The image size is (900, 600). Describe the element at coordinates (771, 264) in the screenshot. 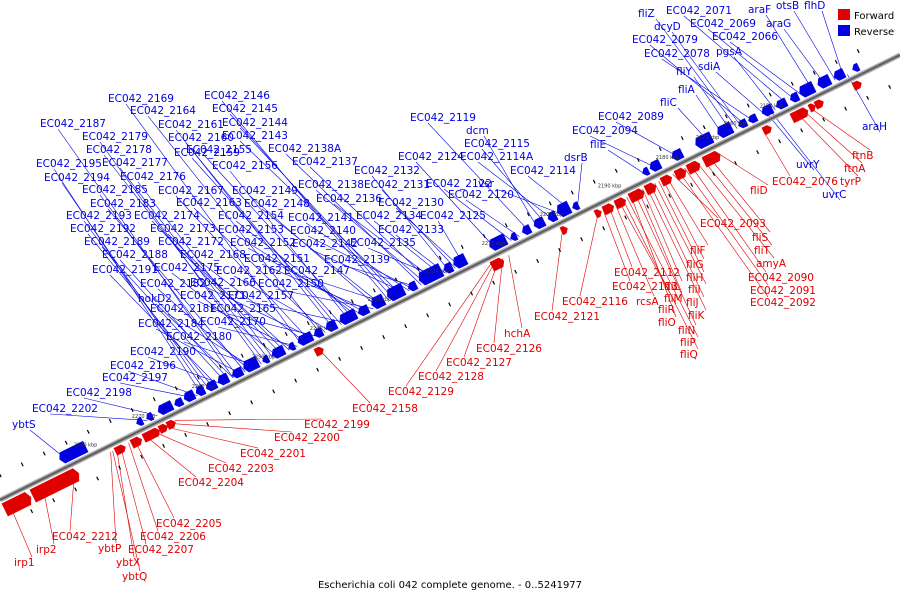

I see `forward-gene-label: amyA` at that location.